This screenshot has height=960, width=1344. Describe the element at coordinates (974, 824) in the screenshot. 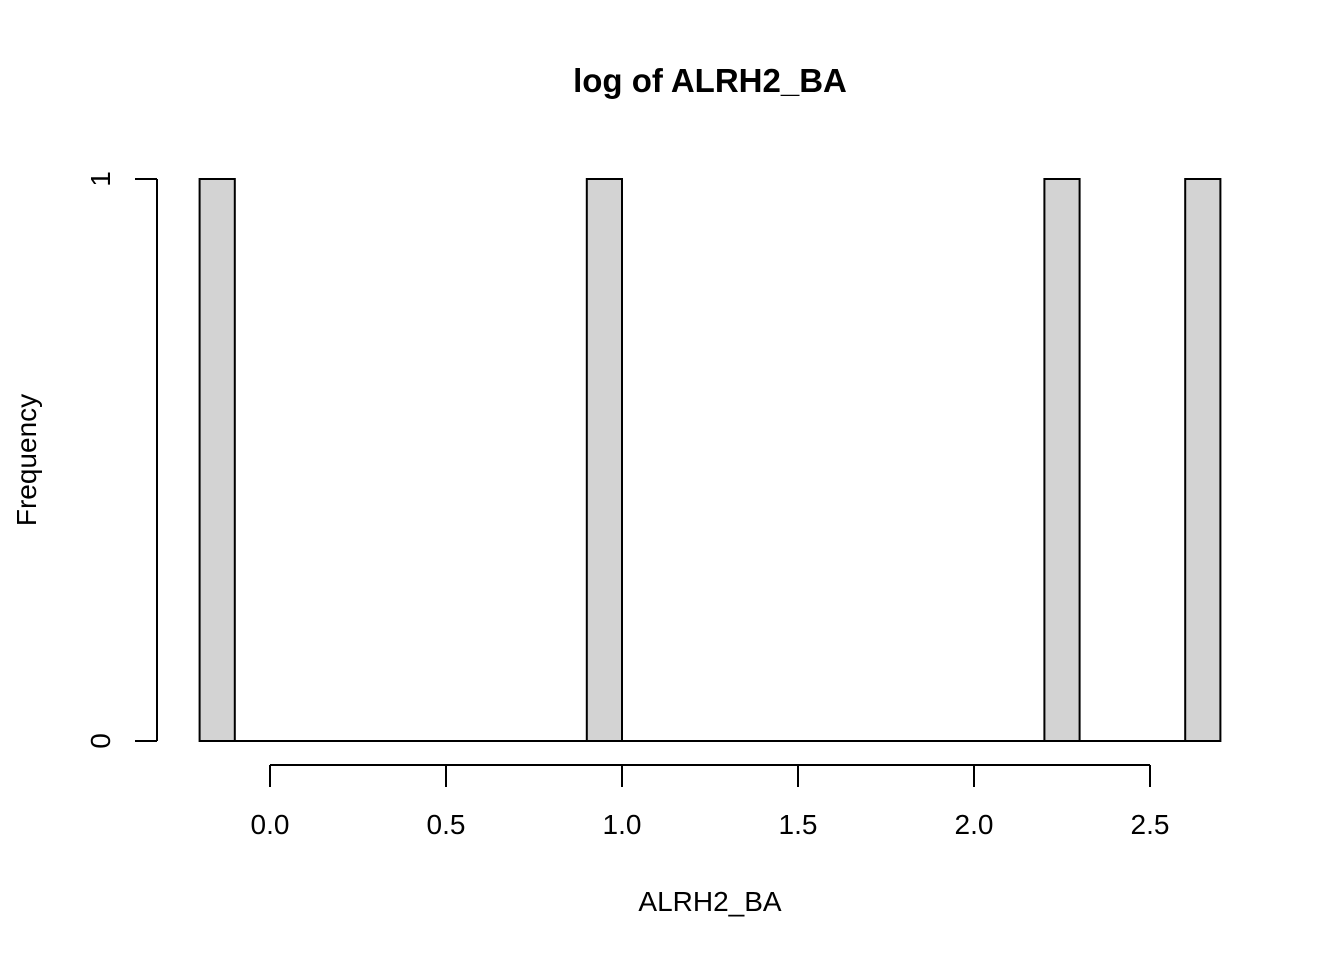

I see `x-tick-label: 2.0` at that location.